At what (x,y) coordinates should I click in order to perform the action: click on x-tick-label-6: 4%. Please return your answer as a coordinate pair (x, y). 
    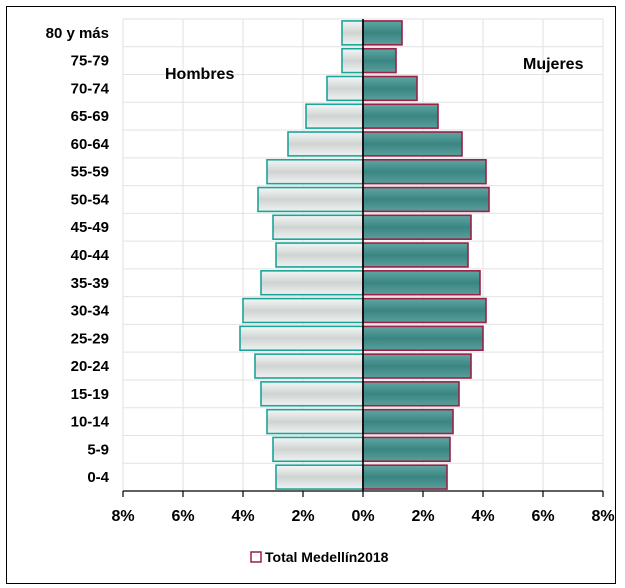
    Looking at the image, I should click on (482, 516).